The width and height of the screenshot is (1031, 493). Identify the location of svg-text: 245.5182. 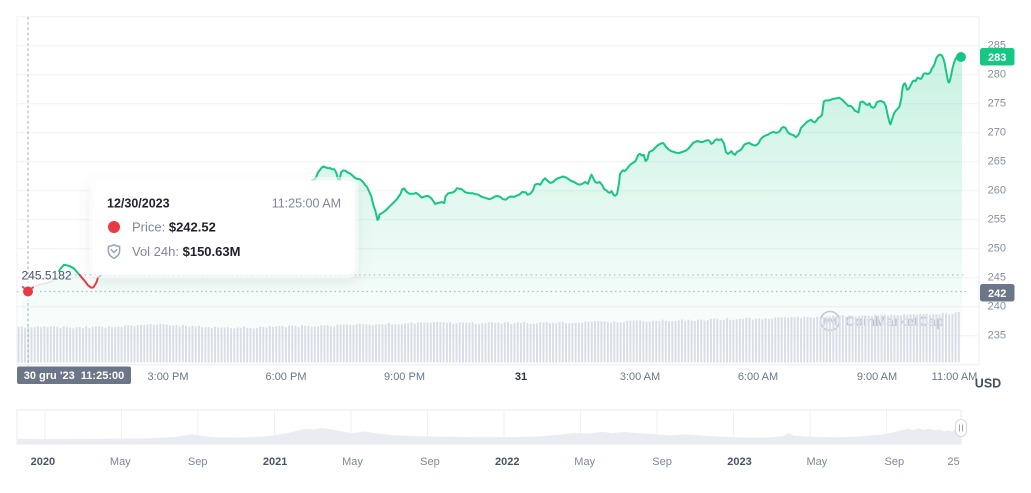
(47, 276).